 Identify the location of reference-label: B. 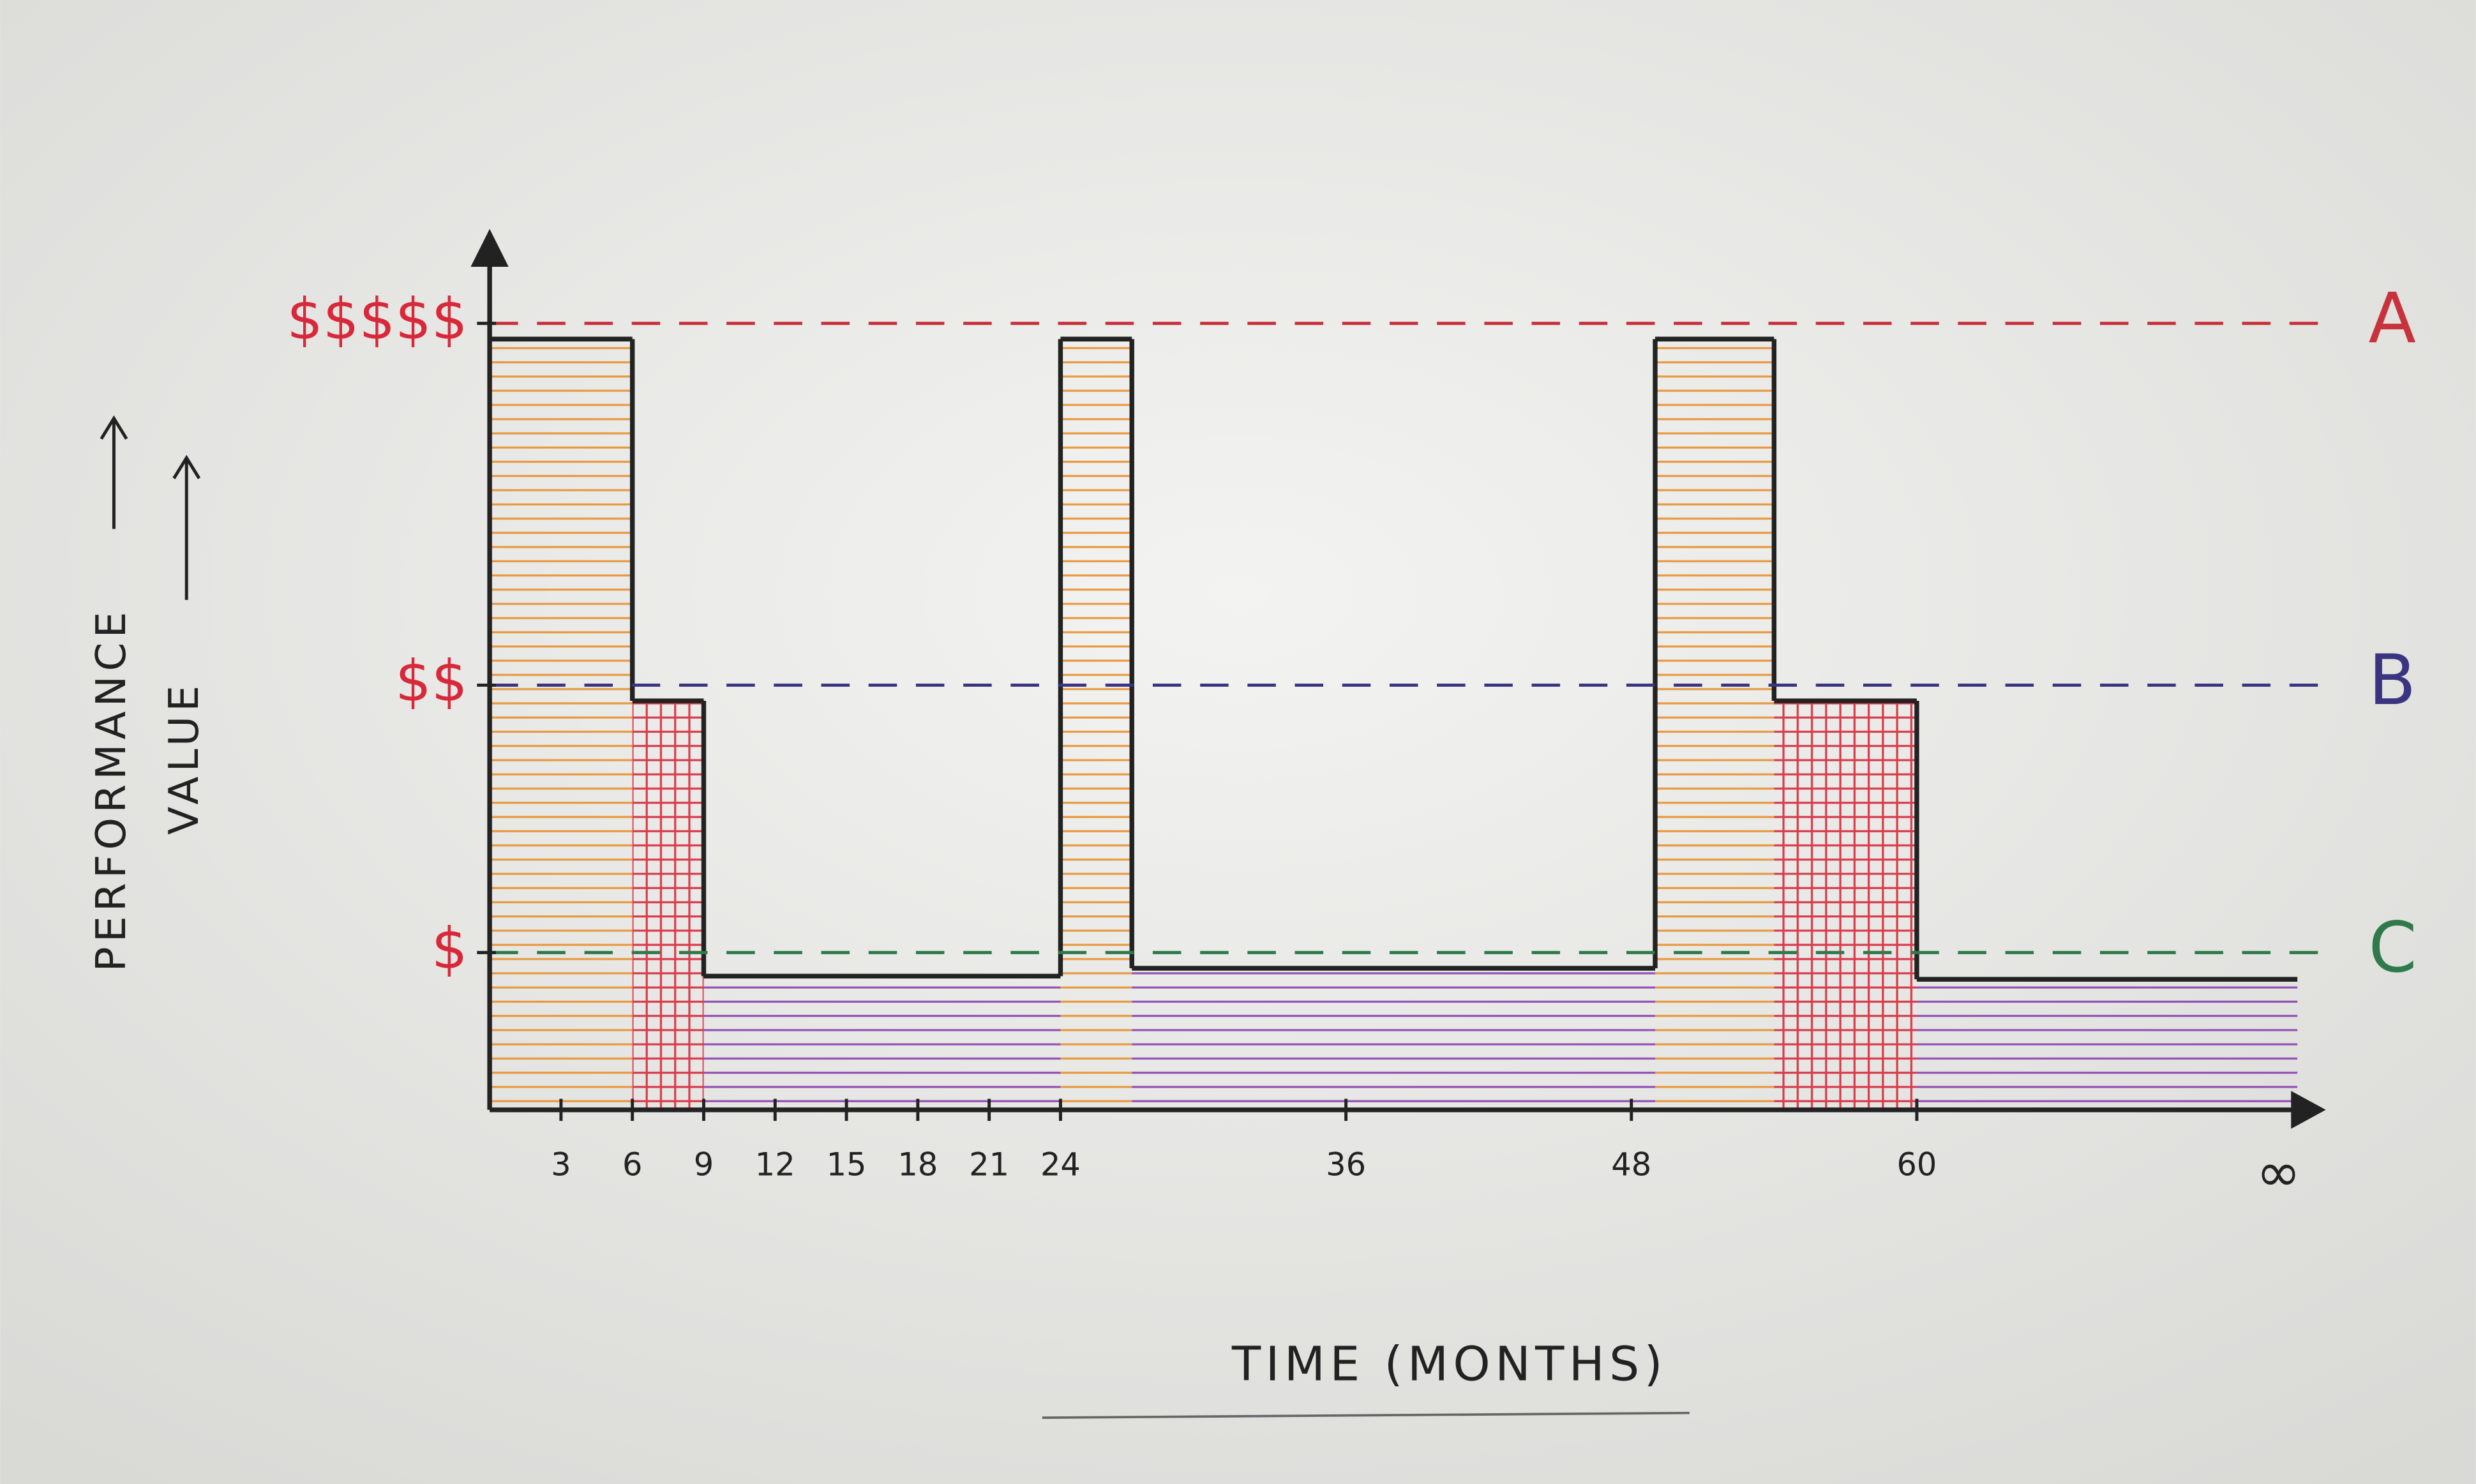
(2392, 680).